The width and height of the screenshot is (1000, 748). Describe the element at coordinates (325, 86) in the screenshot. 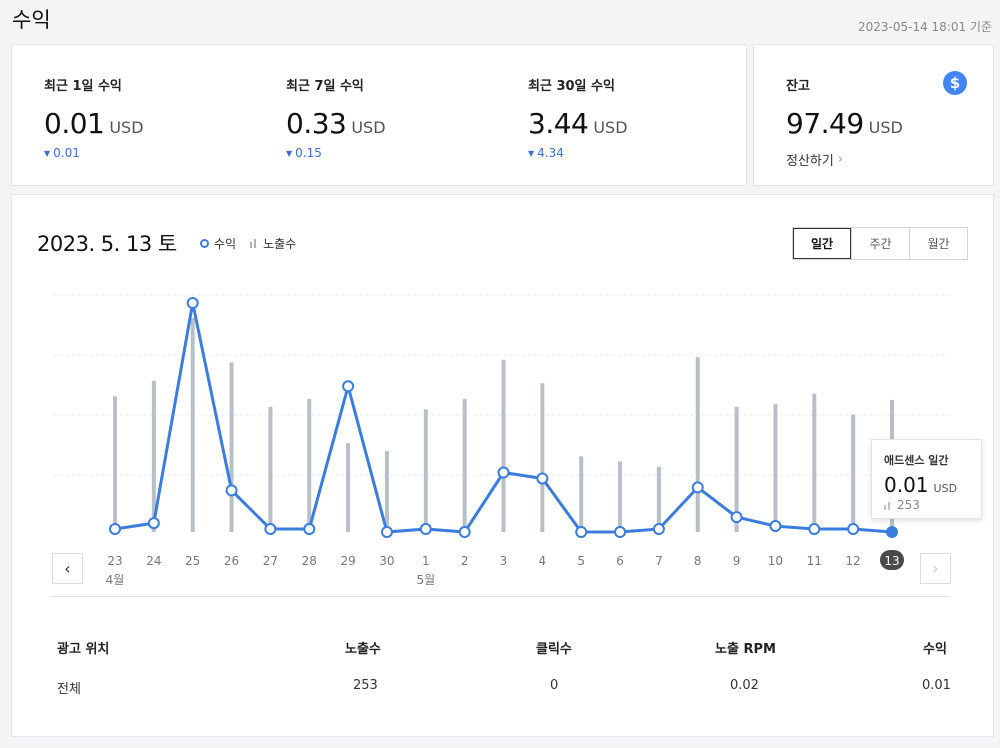

I see `stat-label: 최근 7일 수익` at that location.